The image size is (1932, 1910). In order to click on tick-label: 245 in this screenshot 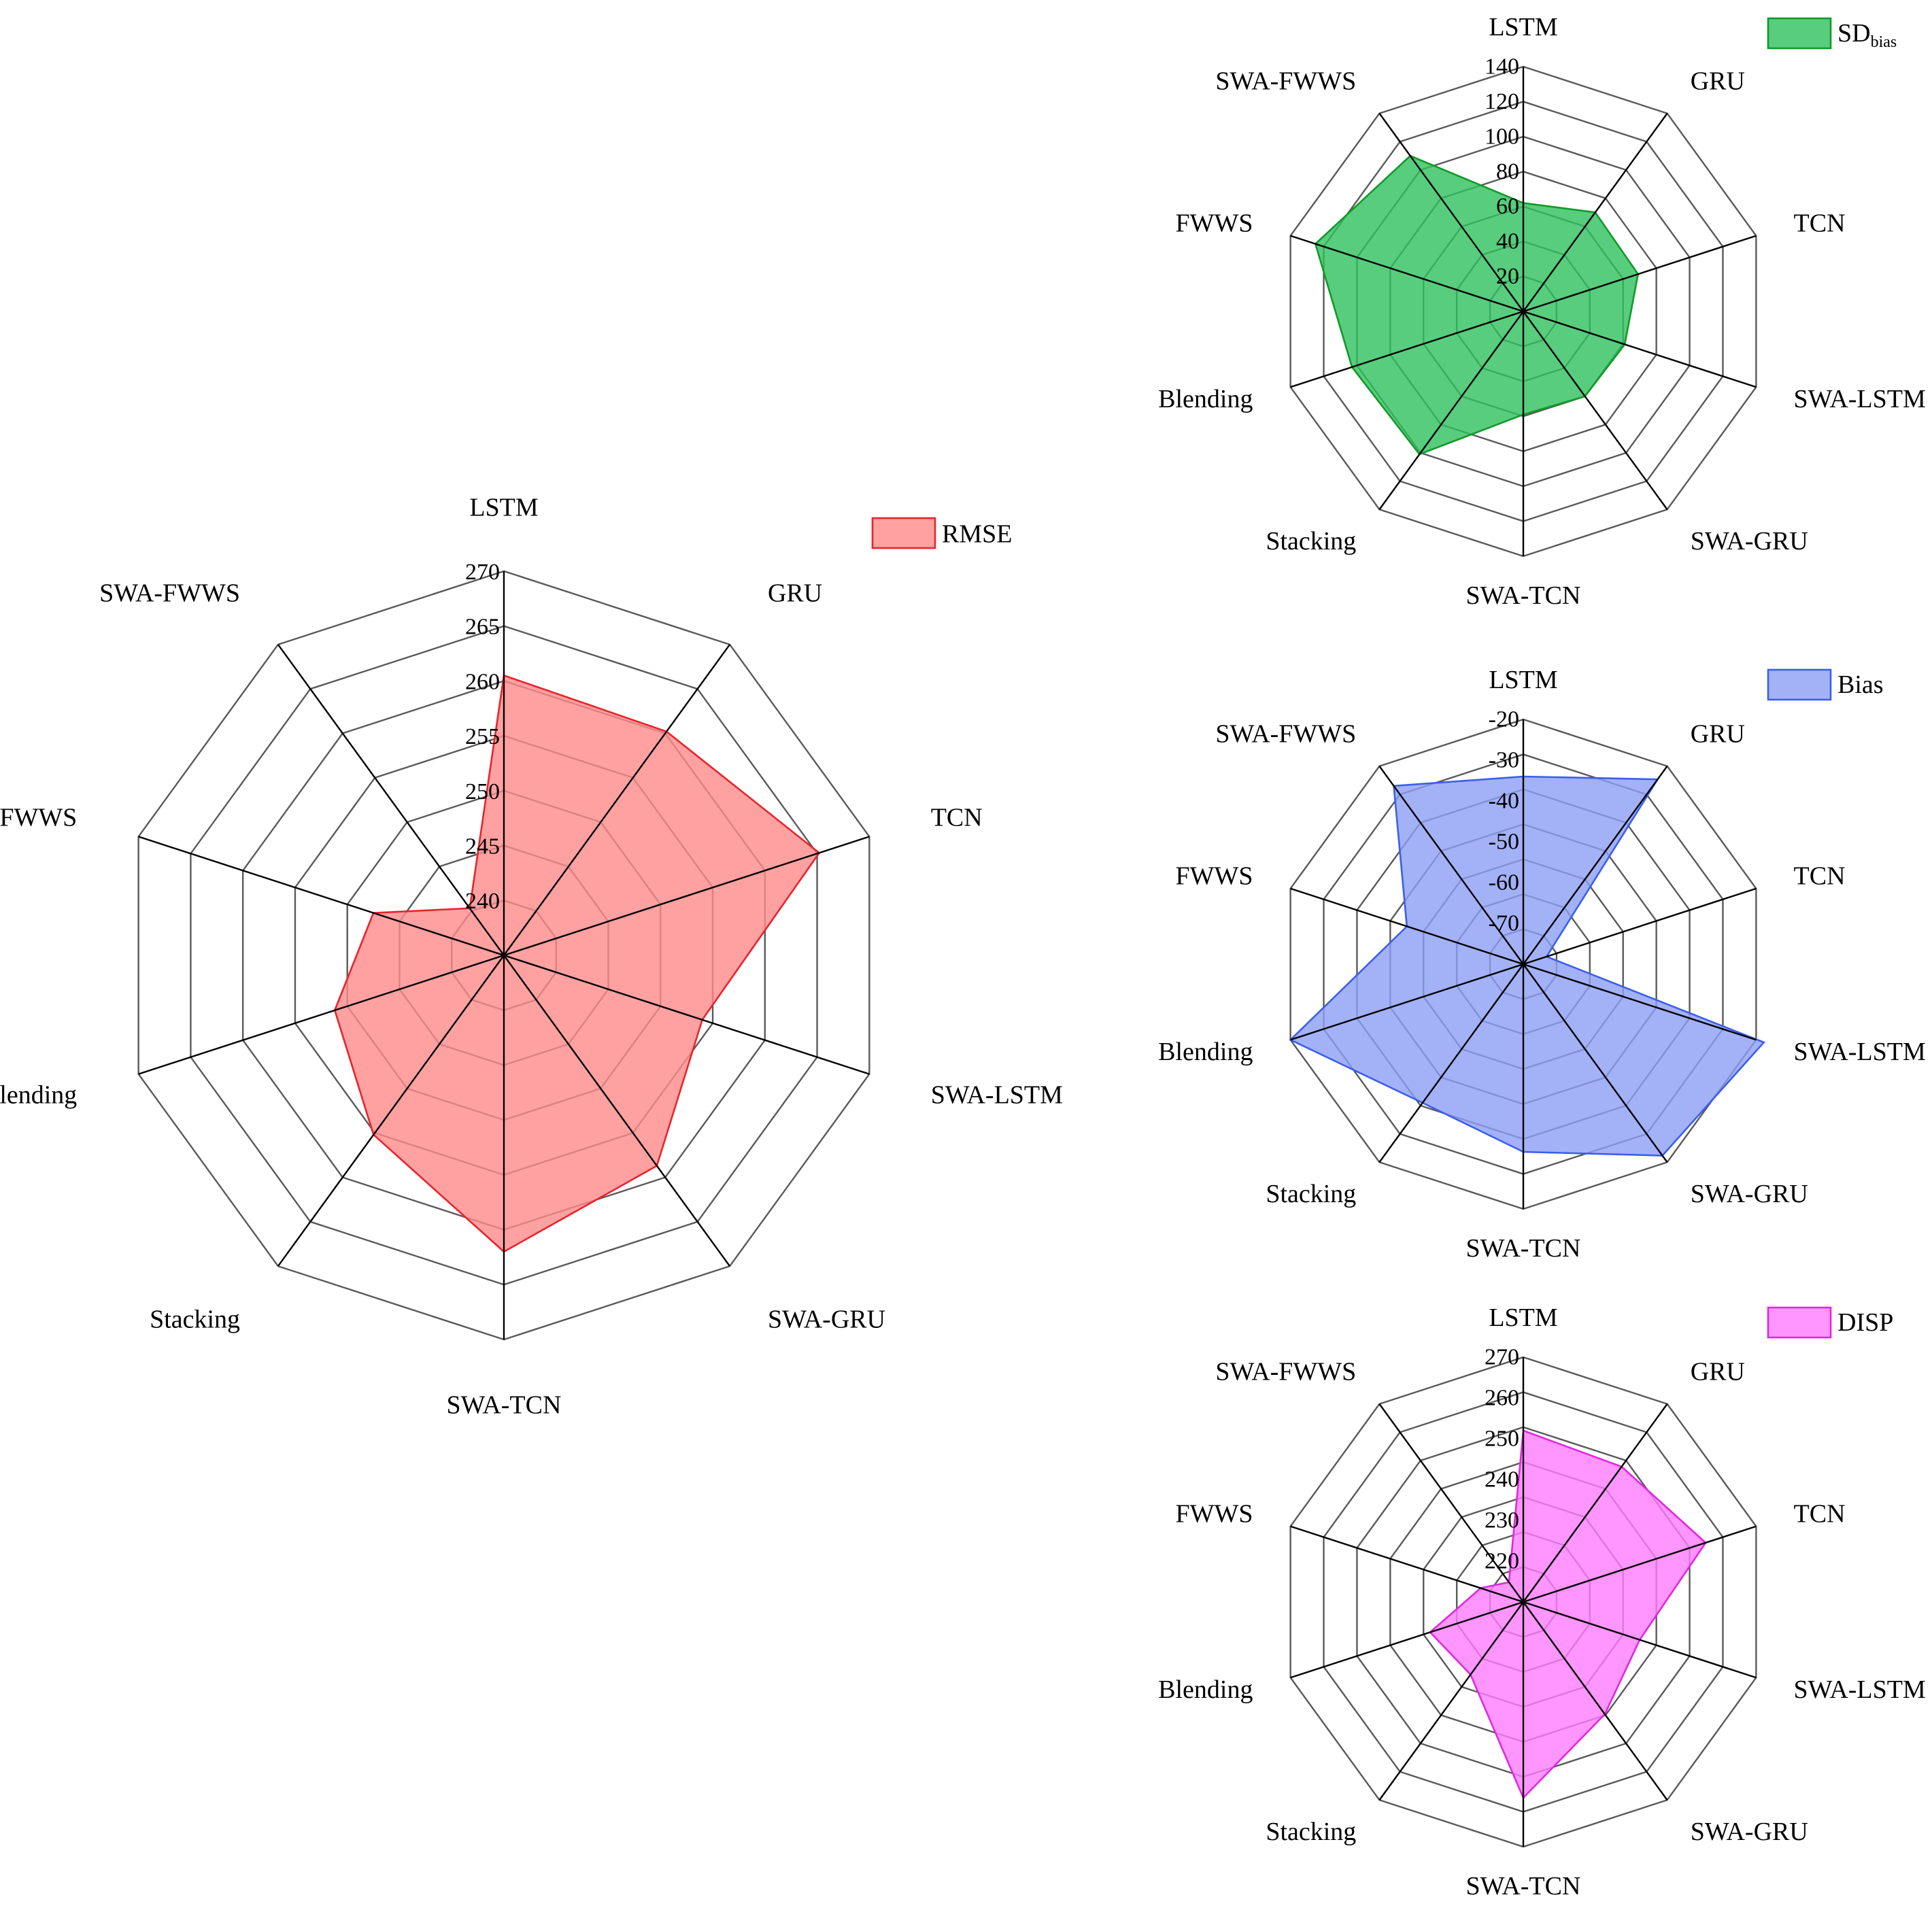, I will do `click(482, 846)`.